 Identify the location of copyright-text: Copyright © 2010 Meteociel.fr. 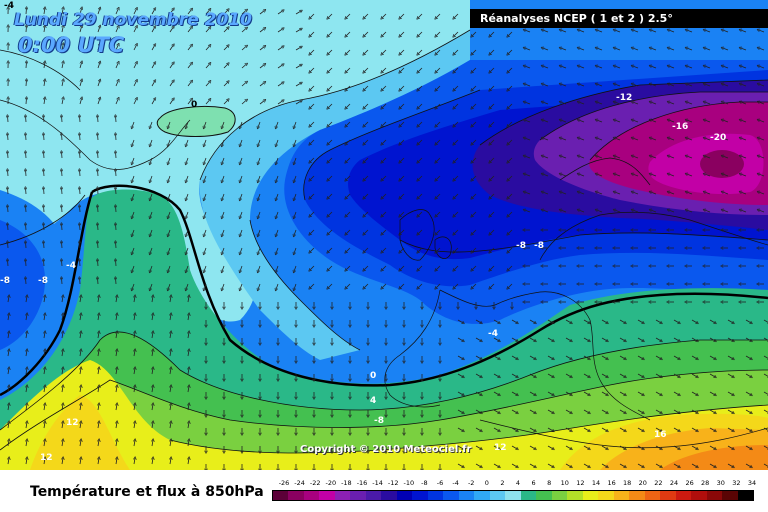
(386, 449).